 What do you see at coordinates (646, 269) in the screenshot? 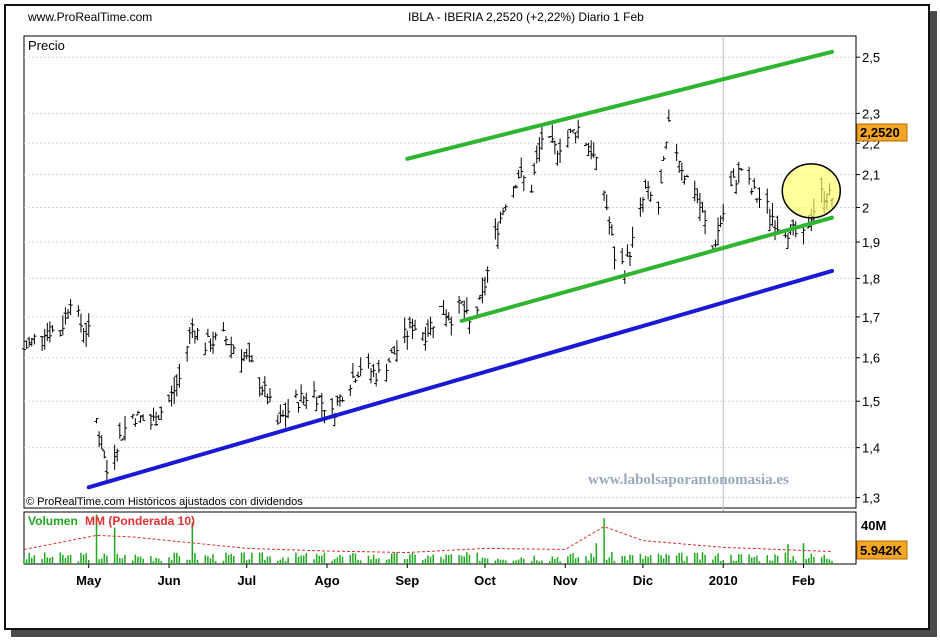
I see `channel-lower-line` at bounding box center [646, 269].